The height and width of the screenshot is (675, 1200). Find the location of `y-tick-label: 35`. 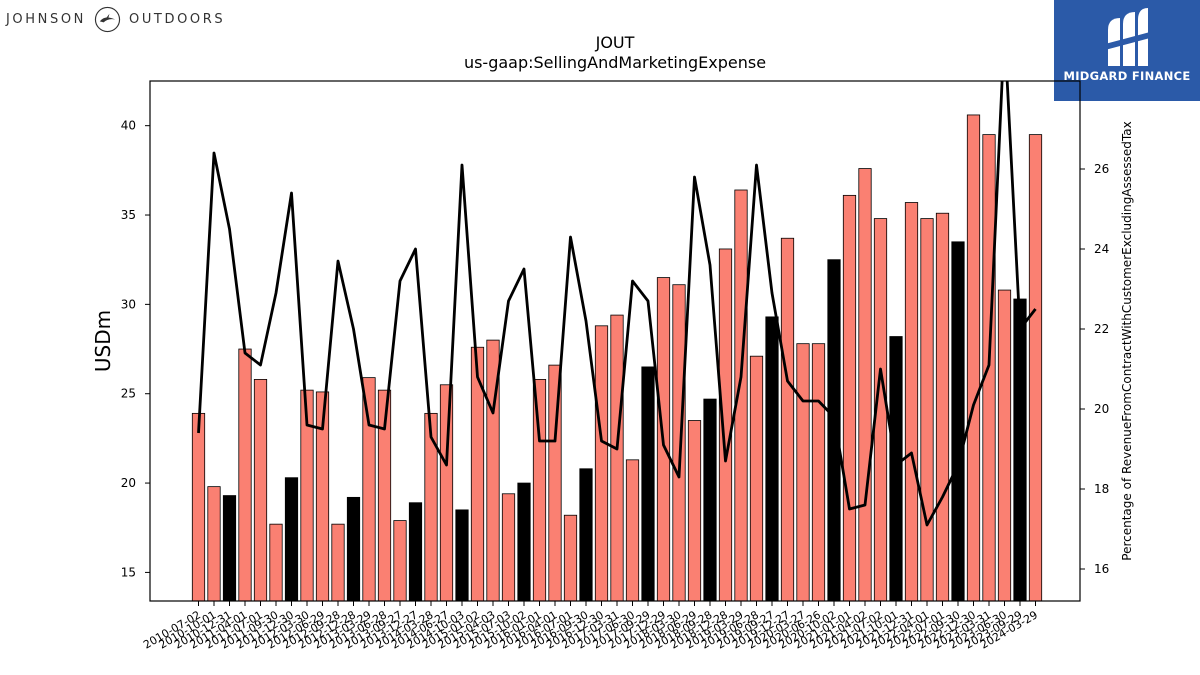

y-tick-label: 35 is located at coordinates (128, 215).